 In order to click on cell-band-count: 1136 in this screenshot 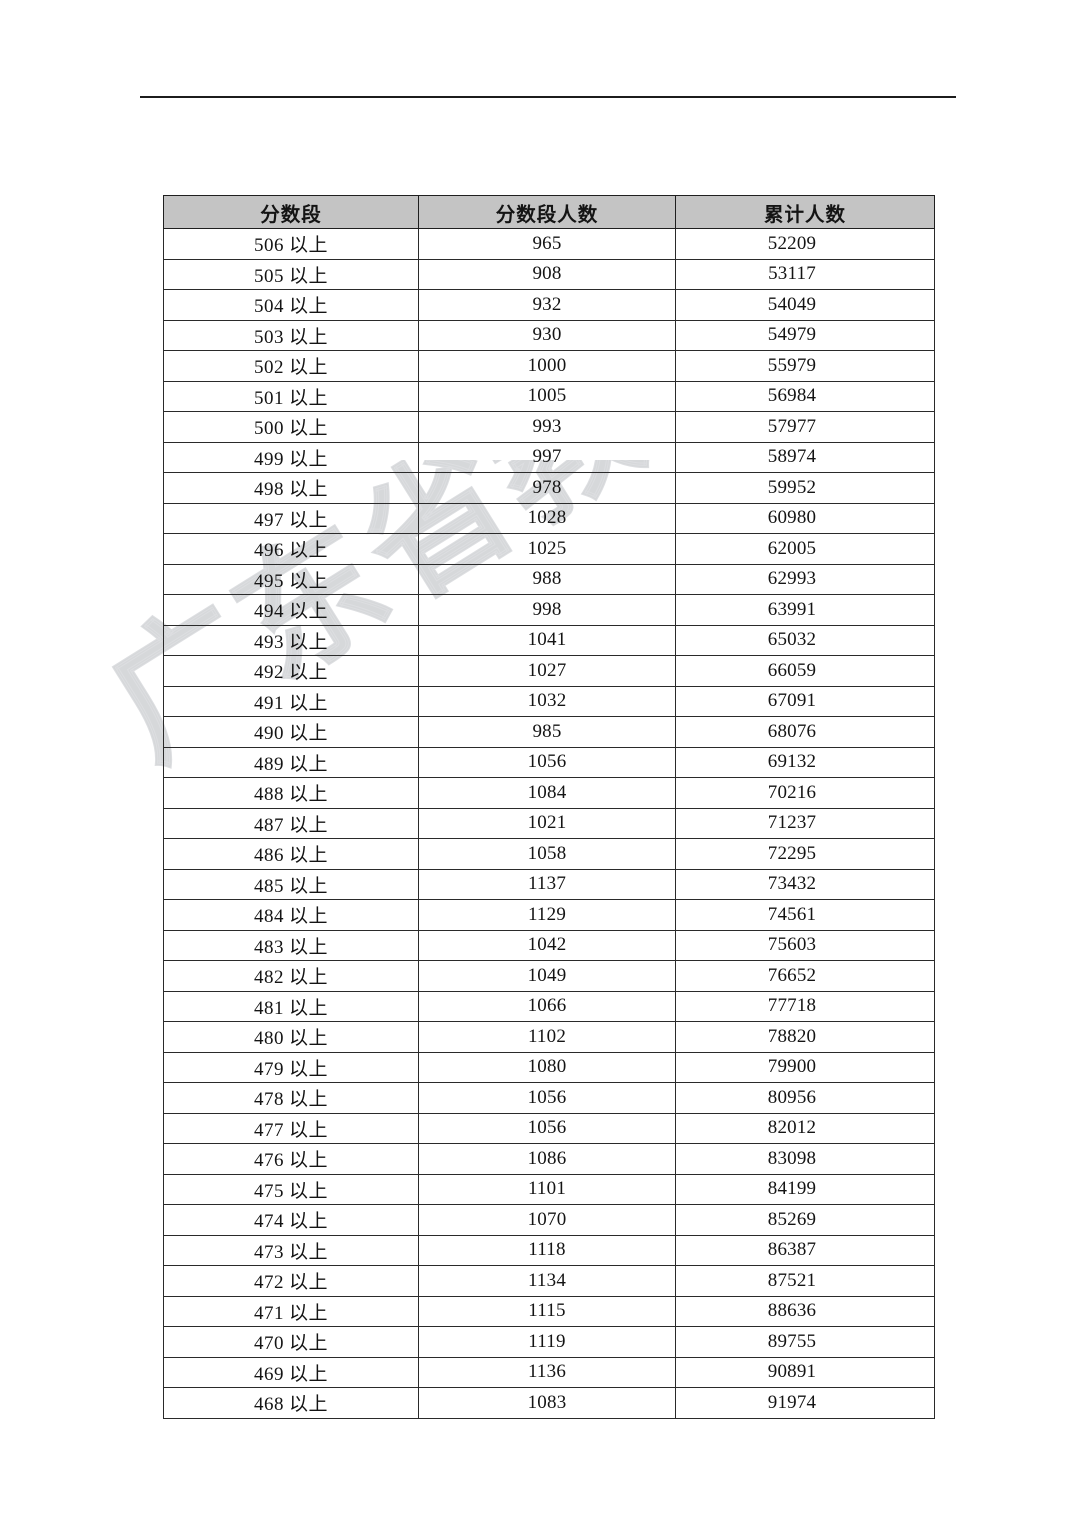, I will do `click(547, 1372)`.